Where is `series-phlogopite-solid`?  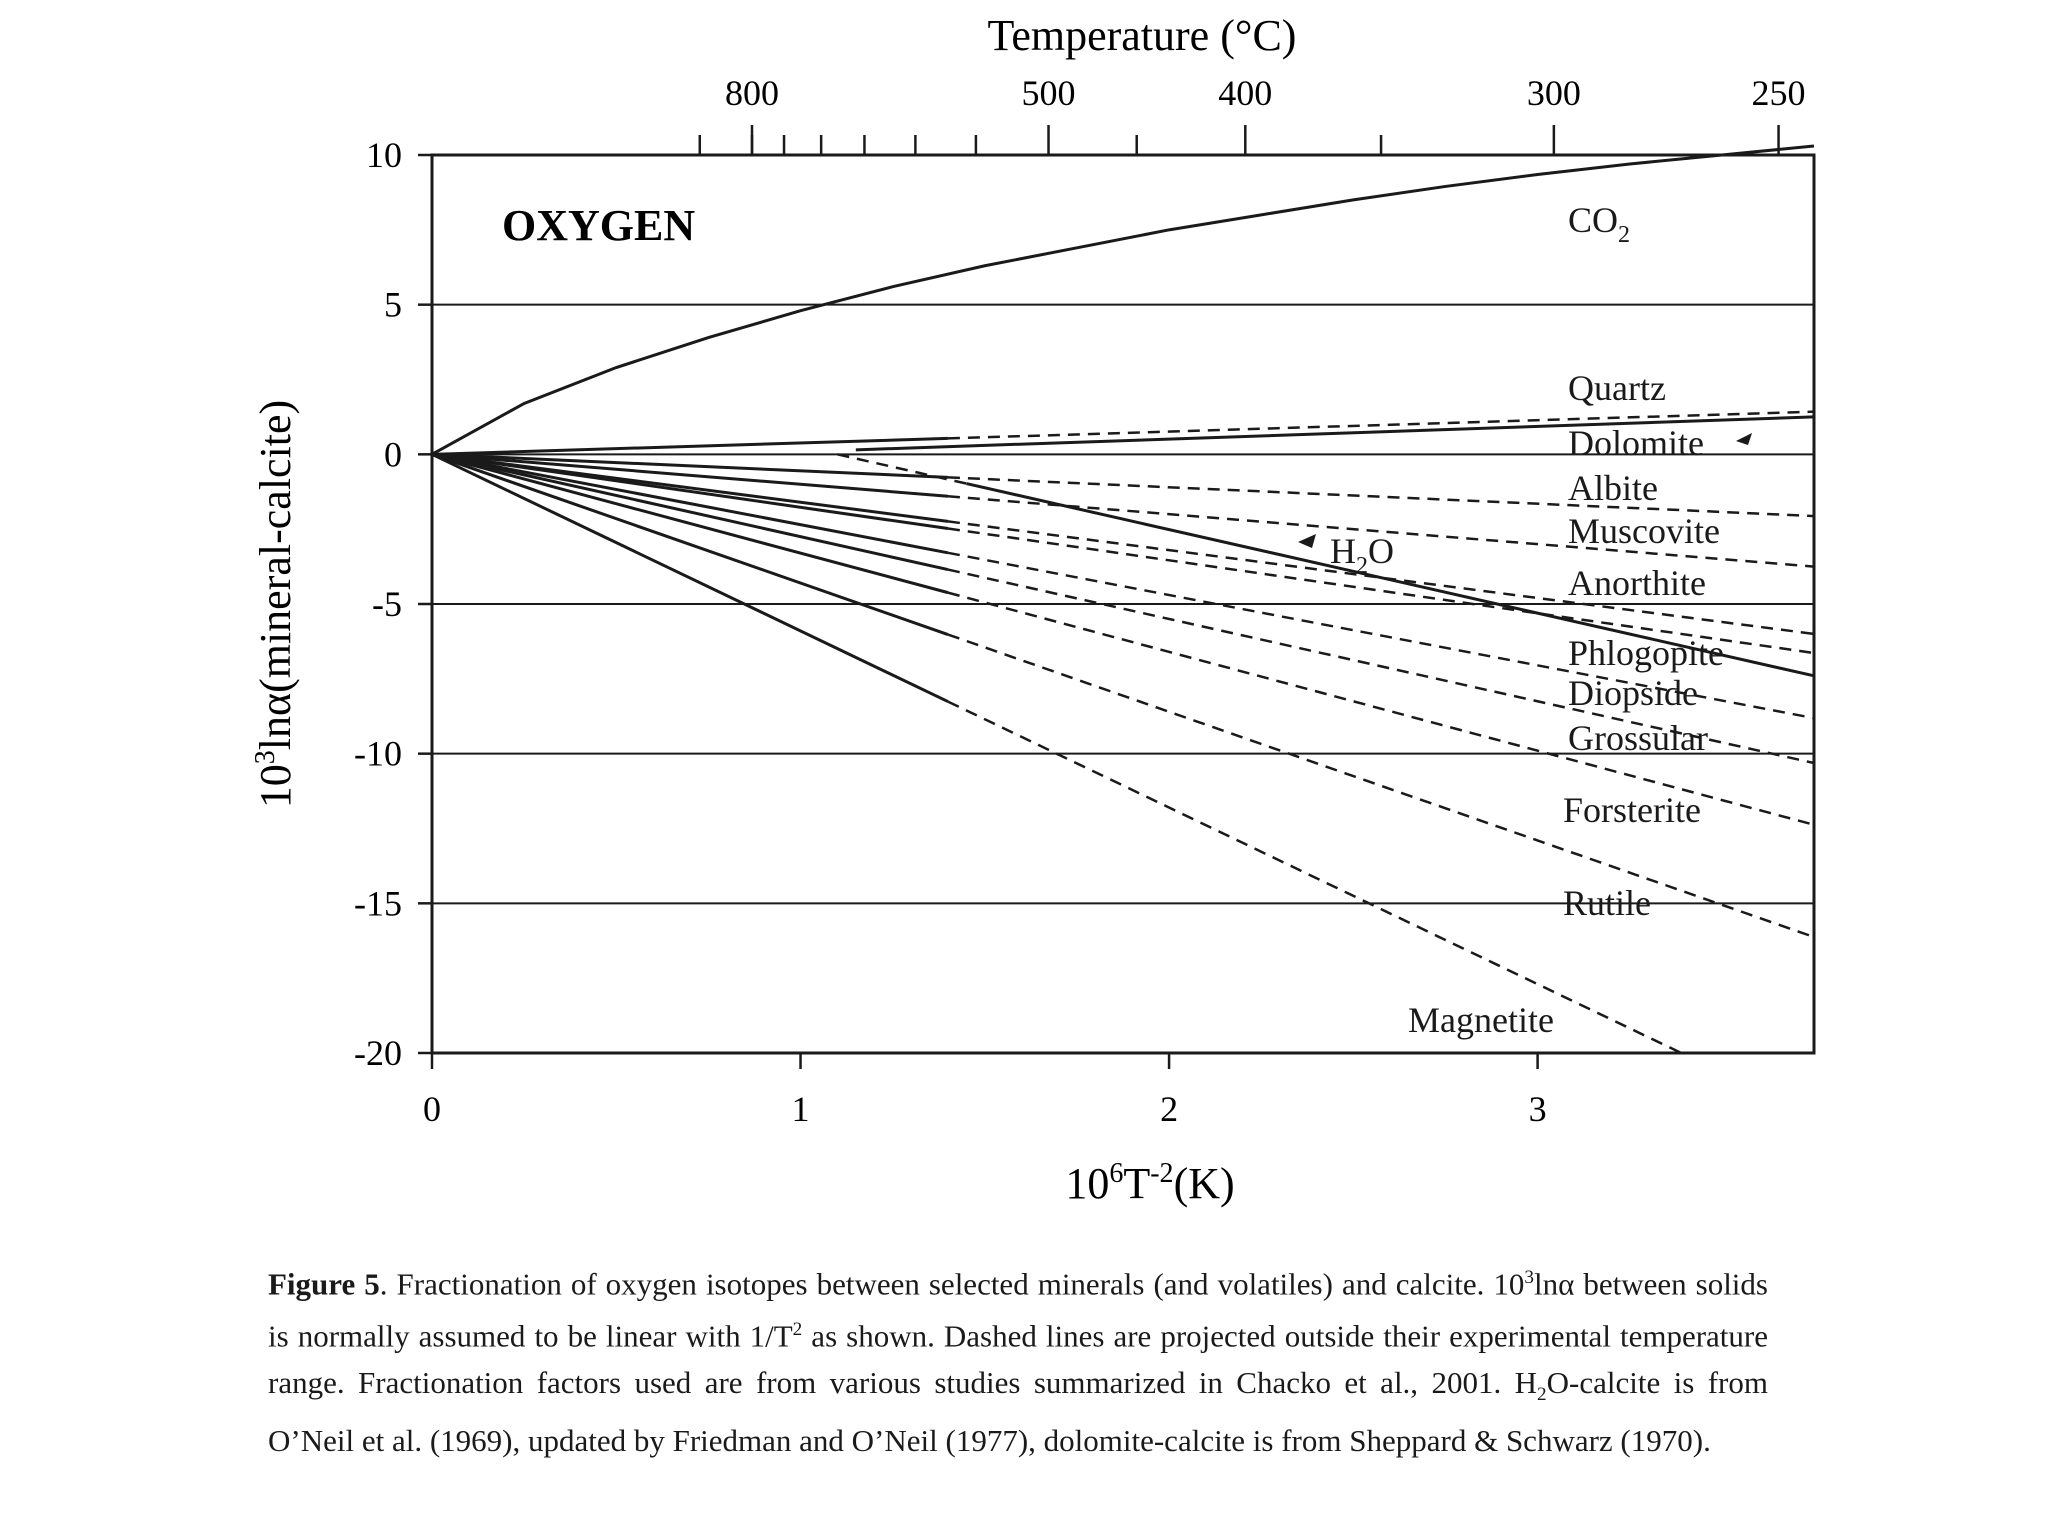 series-phlogopite-solid is located at coordinates (690, 491).